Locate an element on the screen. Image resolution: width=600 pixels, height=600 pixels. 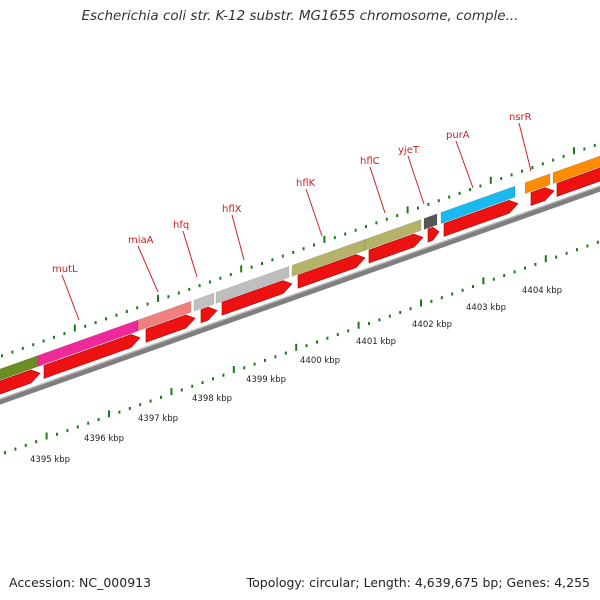
gene-purA is located at coordinates (478, 204).